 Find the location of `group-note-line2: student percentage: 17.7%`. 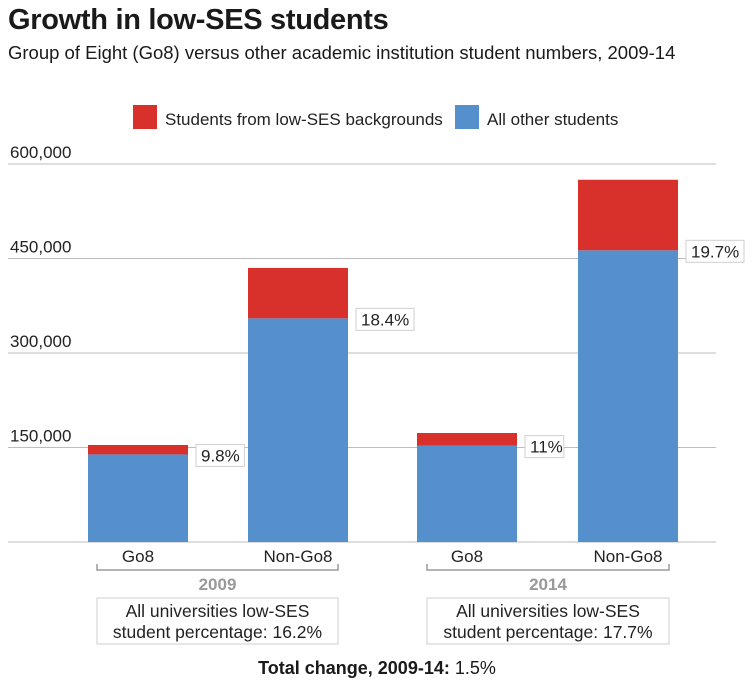

group-note-line2: student percentage: 17.7% is located at coordinates (547, 632).